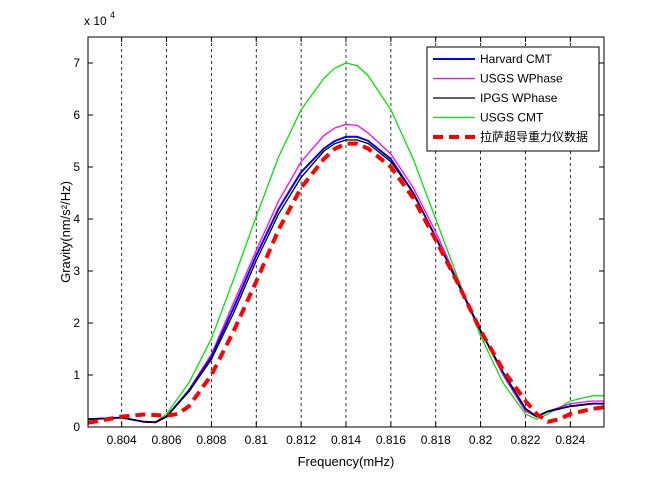 This screenshot has height=485, width=668. Describe the element at coordinates (76, 271) in the screenshot. I see `y-tick-label: 3` at that location.